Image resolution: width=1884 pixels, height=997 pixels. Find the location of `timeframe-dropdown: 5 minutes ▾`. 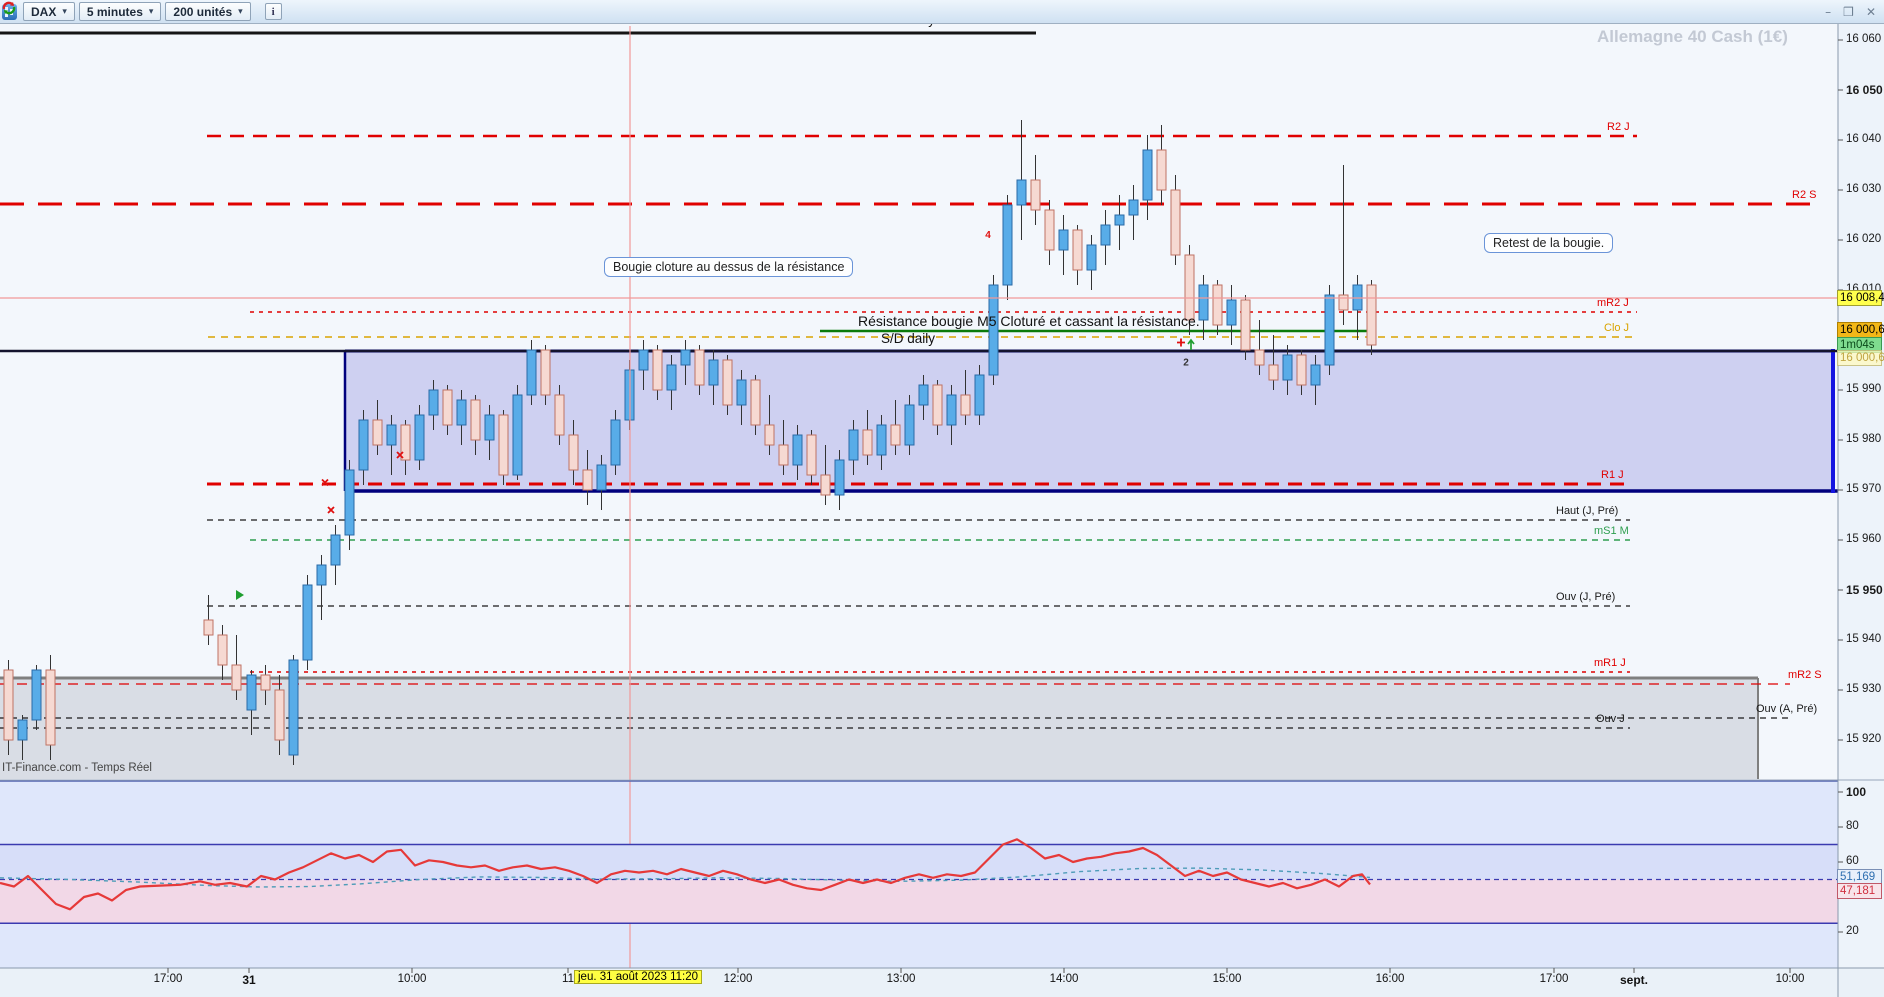

timeframe-dropdown: 5 minutes ▾ is located at coordinates (120, 11).